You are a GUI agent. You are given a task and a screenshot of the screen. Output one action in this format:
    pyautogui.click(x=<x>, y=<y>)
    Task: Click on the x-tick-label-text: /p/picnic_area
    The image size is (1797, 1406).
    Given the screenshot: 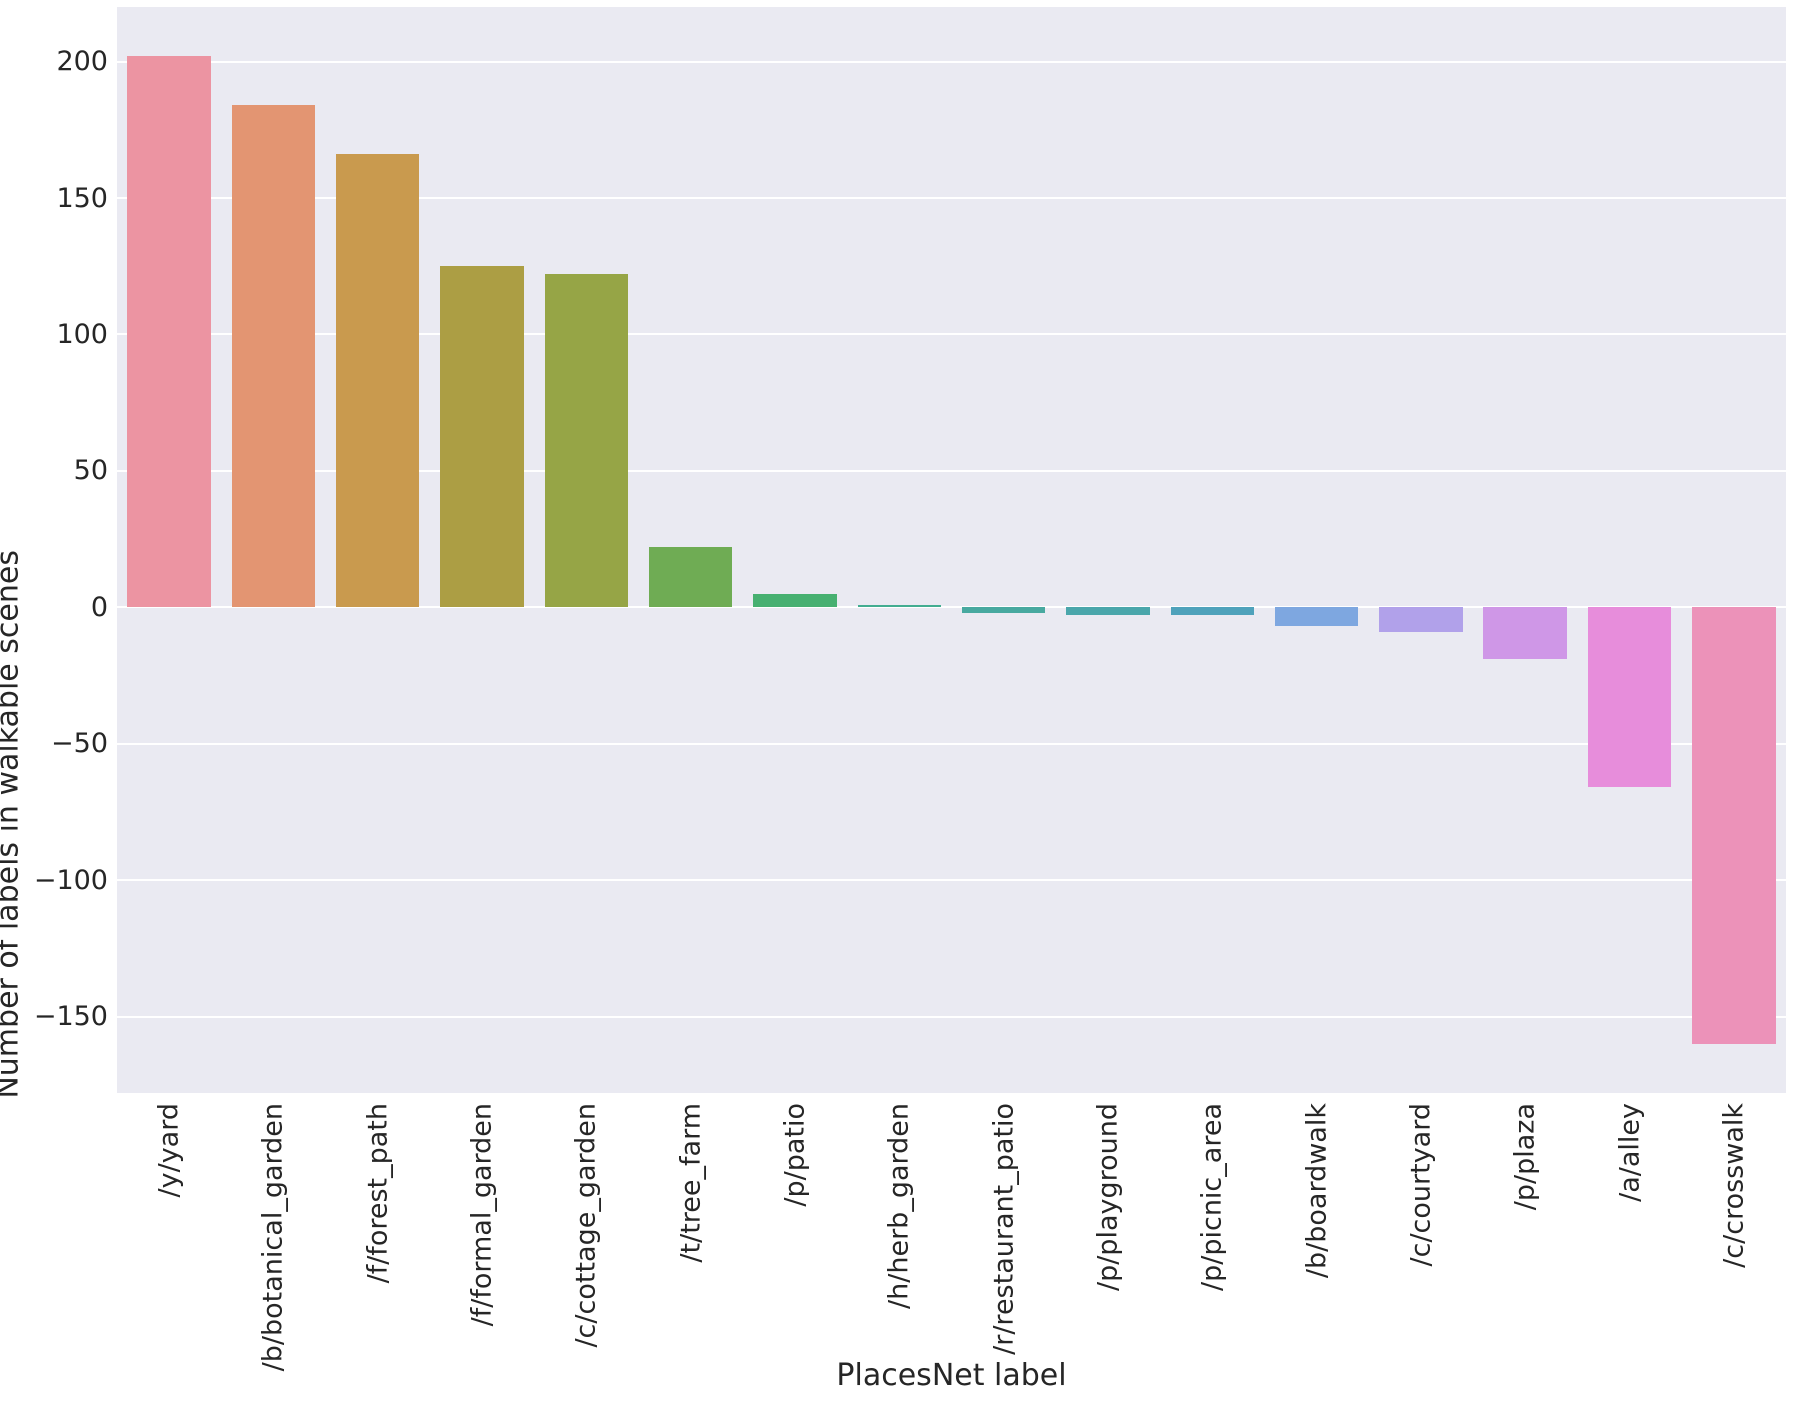 What is the action you would take?
    pyautogui.click(x=1212, y=1197)
    